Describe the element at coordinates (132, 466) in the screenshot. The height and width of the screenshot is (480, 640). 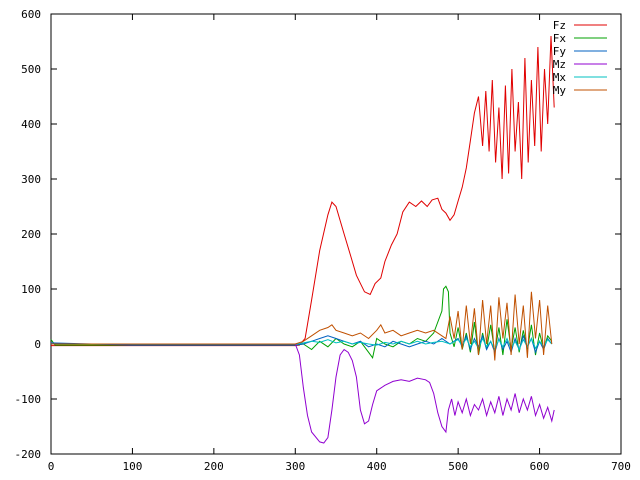
I see `x-tick-label: 100` at that location.